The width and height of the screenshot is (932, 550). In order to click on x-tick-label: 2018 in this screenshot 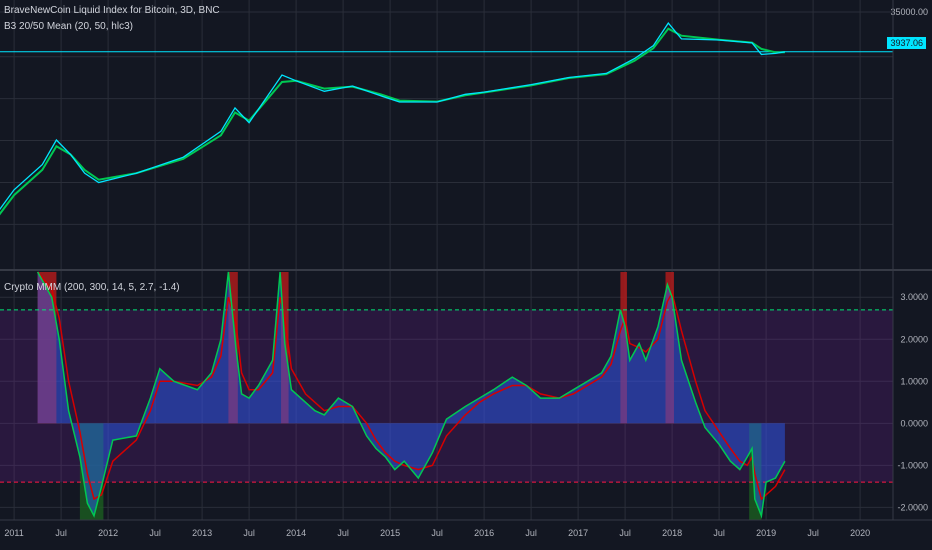, I will do `click(672, 533)`.